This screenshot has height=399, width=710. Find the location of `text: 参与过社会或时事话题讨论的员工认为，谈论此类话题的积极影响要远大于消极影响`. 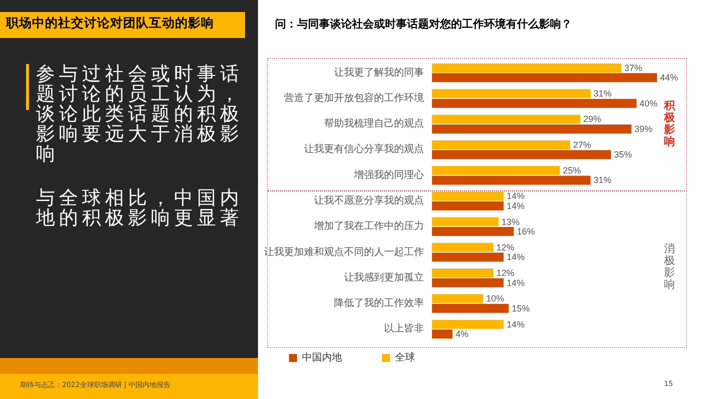

text: 参与过社会或时事话题讨论的员工认为，谈论此类话题的积极影响要远大于消极影响 is located at coordinates (140, 114).